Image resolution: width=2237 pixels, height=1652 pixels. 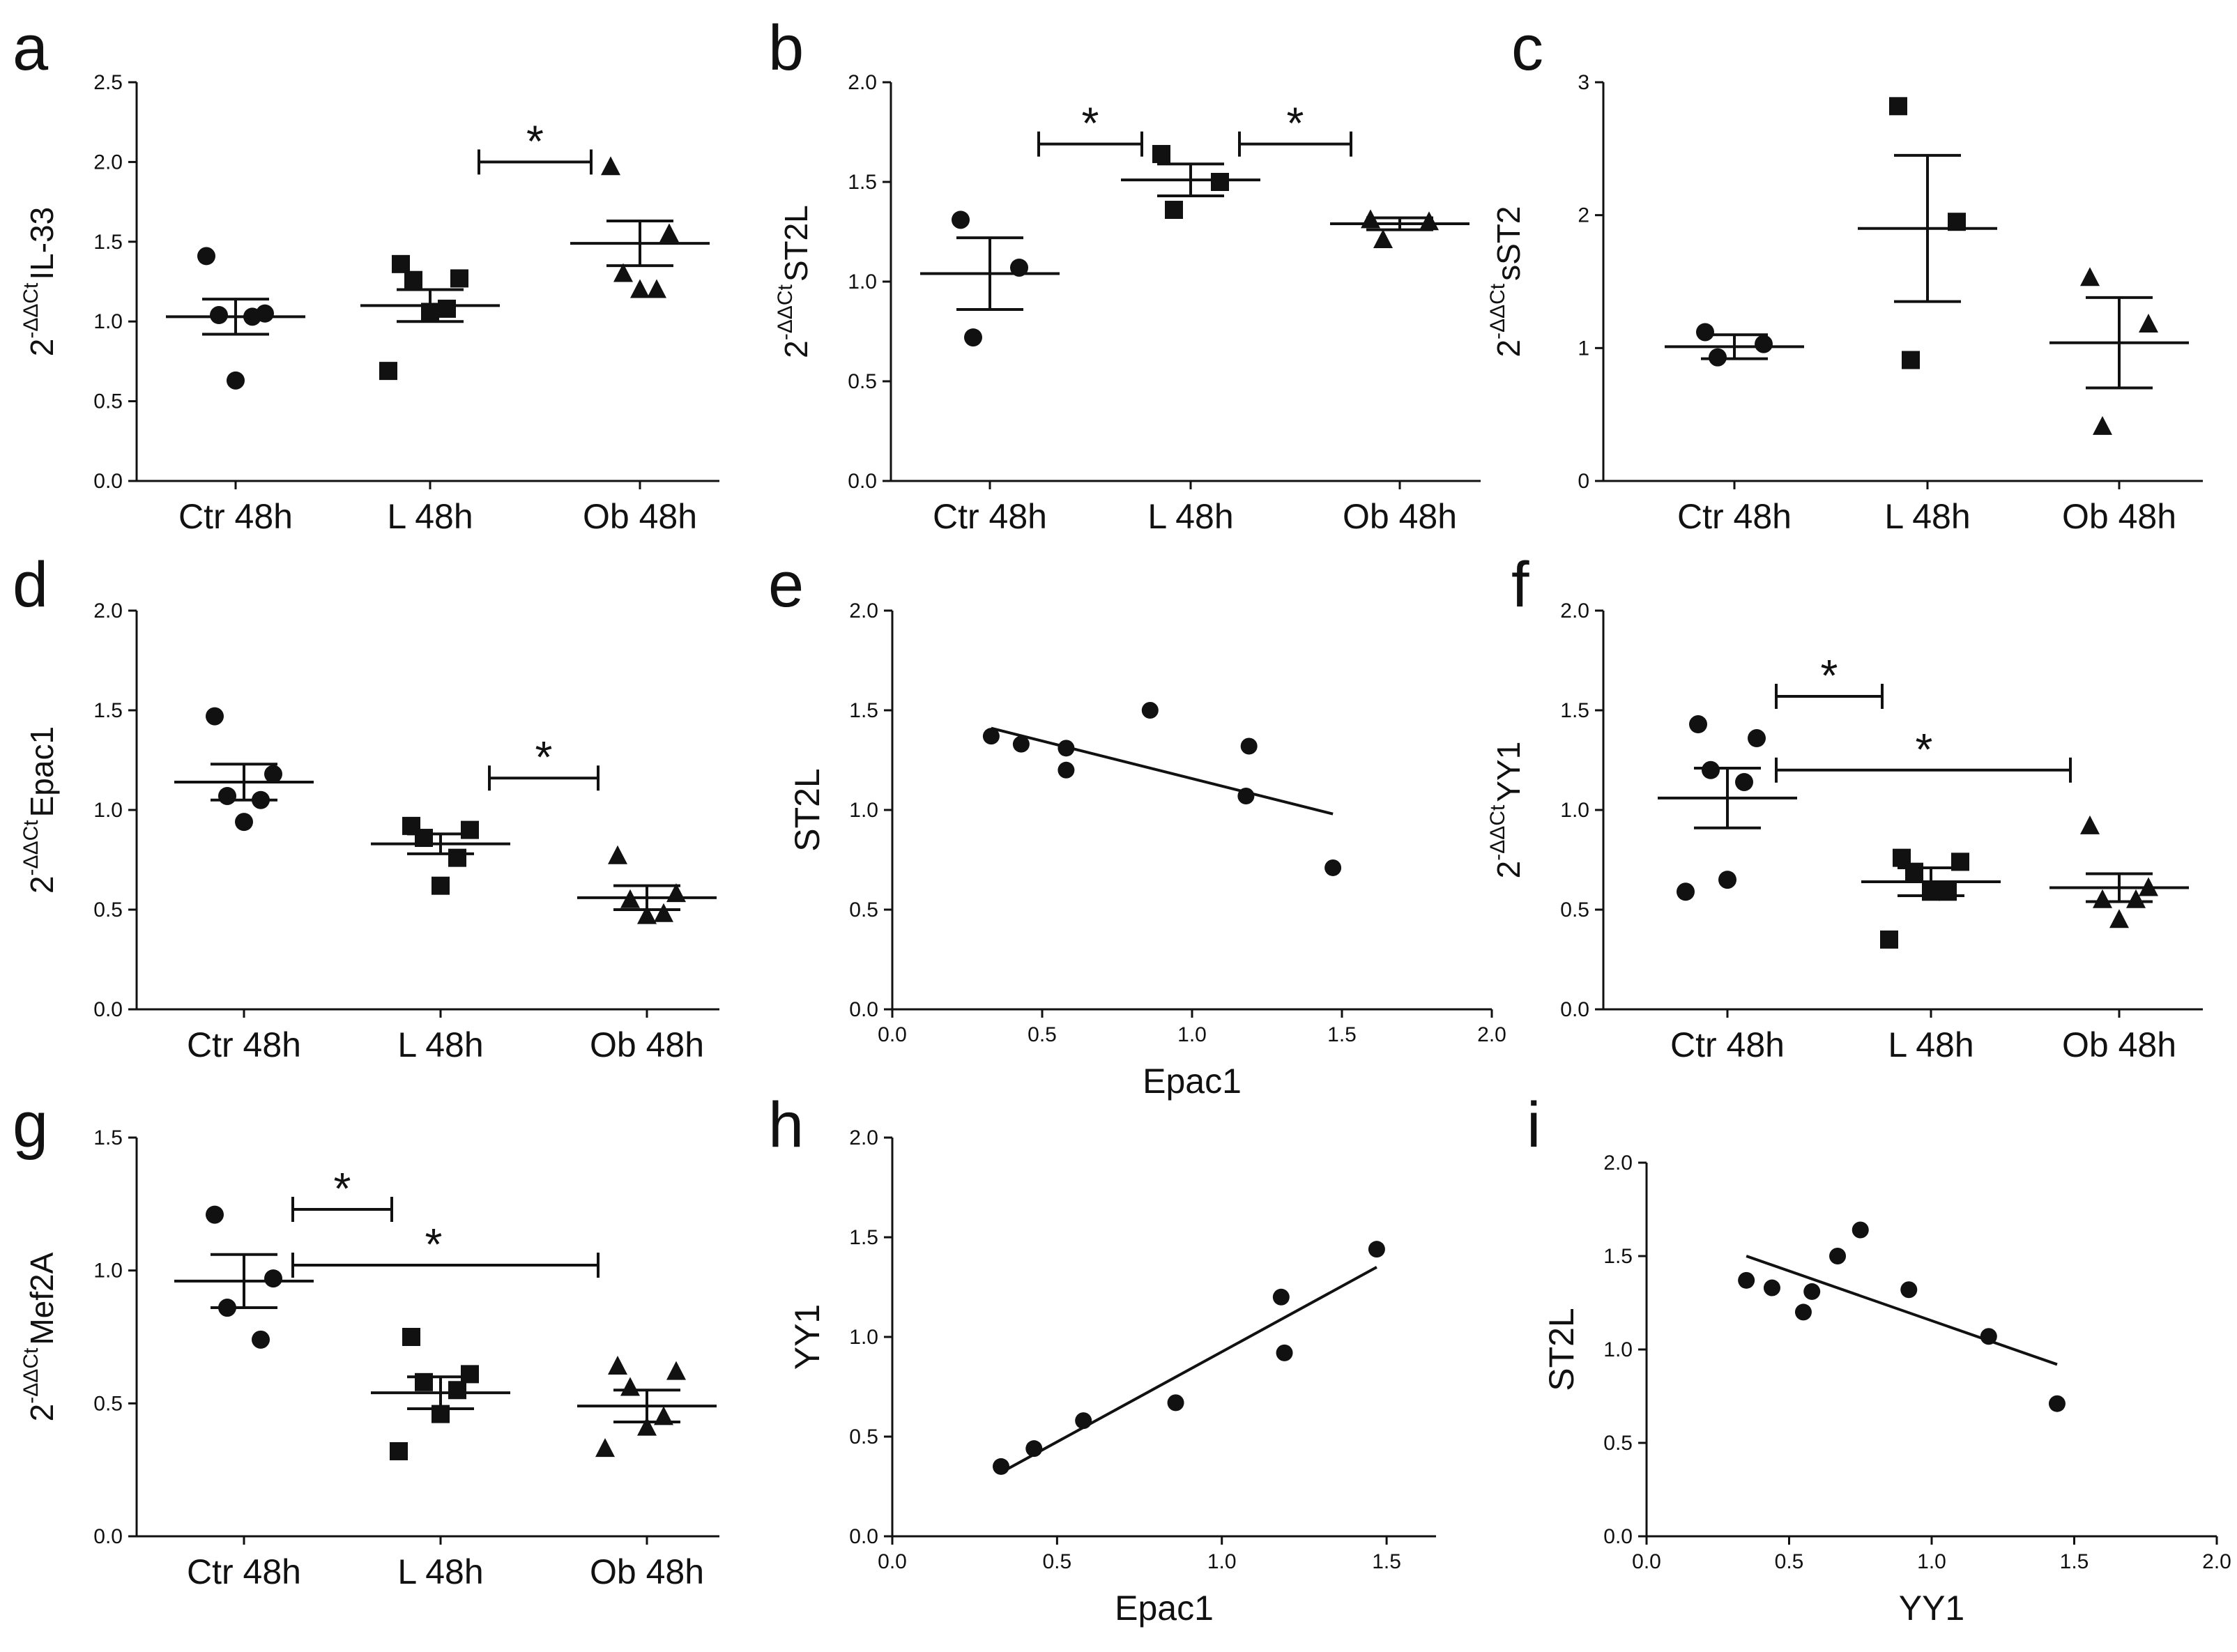 What do you see at coordinates (786, 584) in the screenshot?
I see `panel-letter: e` at bounding box center [786, 584].